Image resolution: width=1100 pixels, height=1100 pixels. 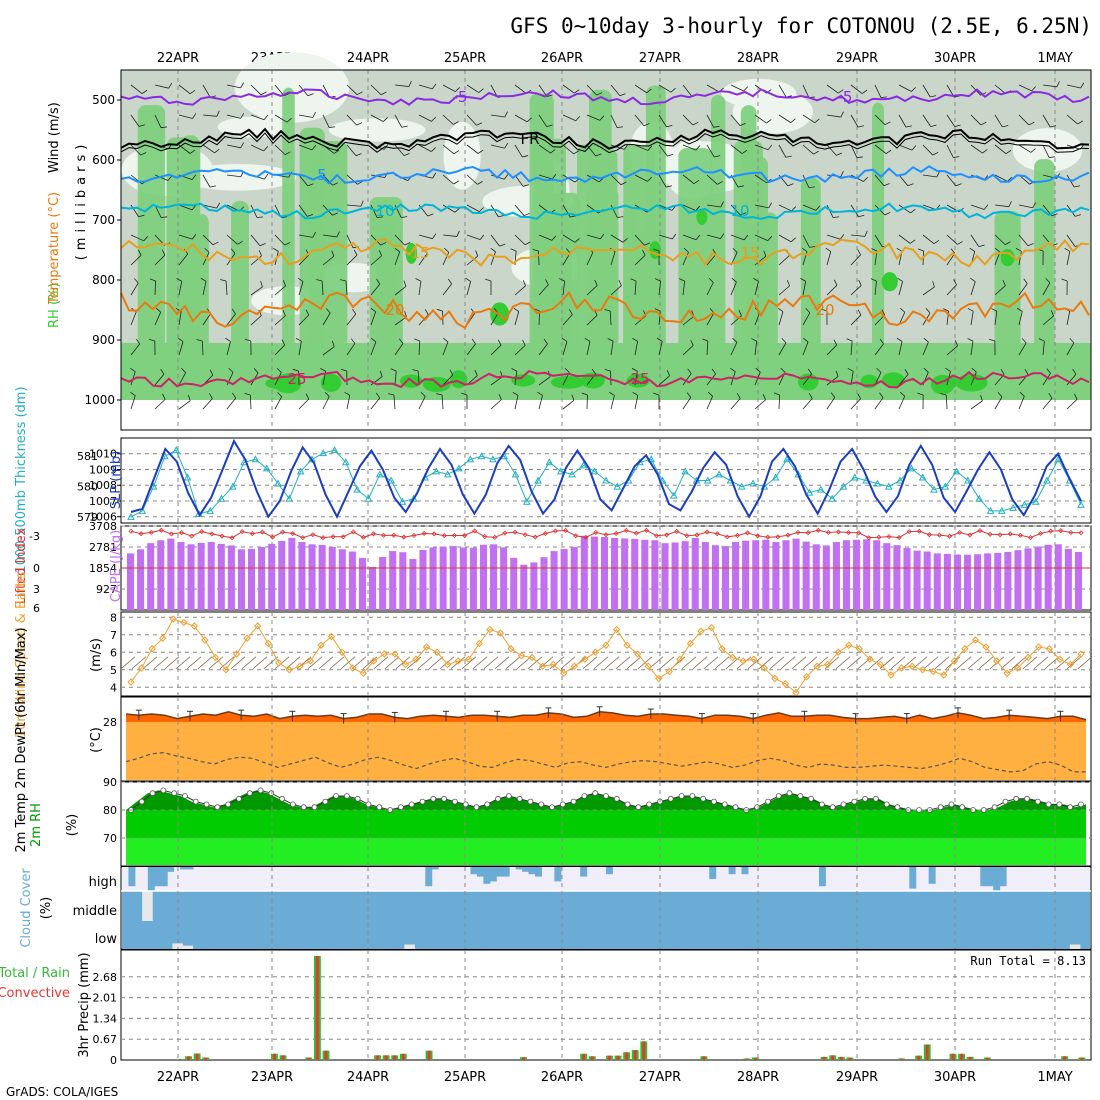 I want to click on wind-tick: 8, so click(x=113, y=617).